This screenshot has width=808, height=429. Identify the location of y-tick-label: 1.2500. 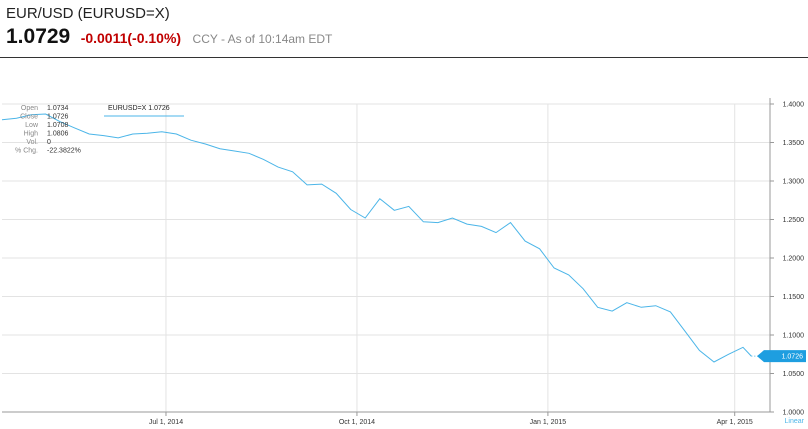
(794, 220).